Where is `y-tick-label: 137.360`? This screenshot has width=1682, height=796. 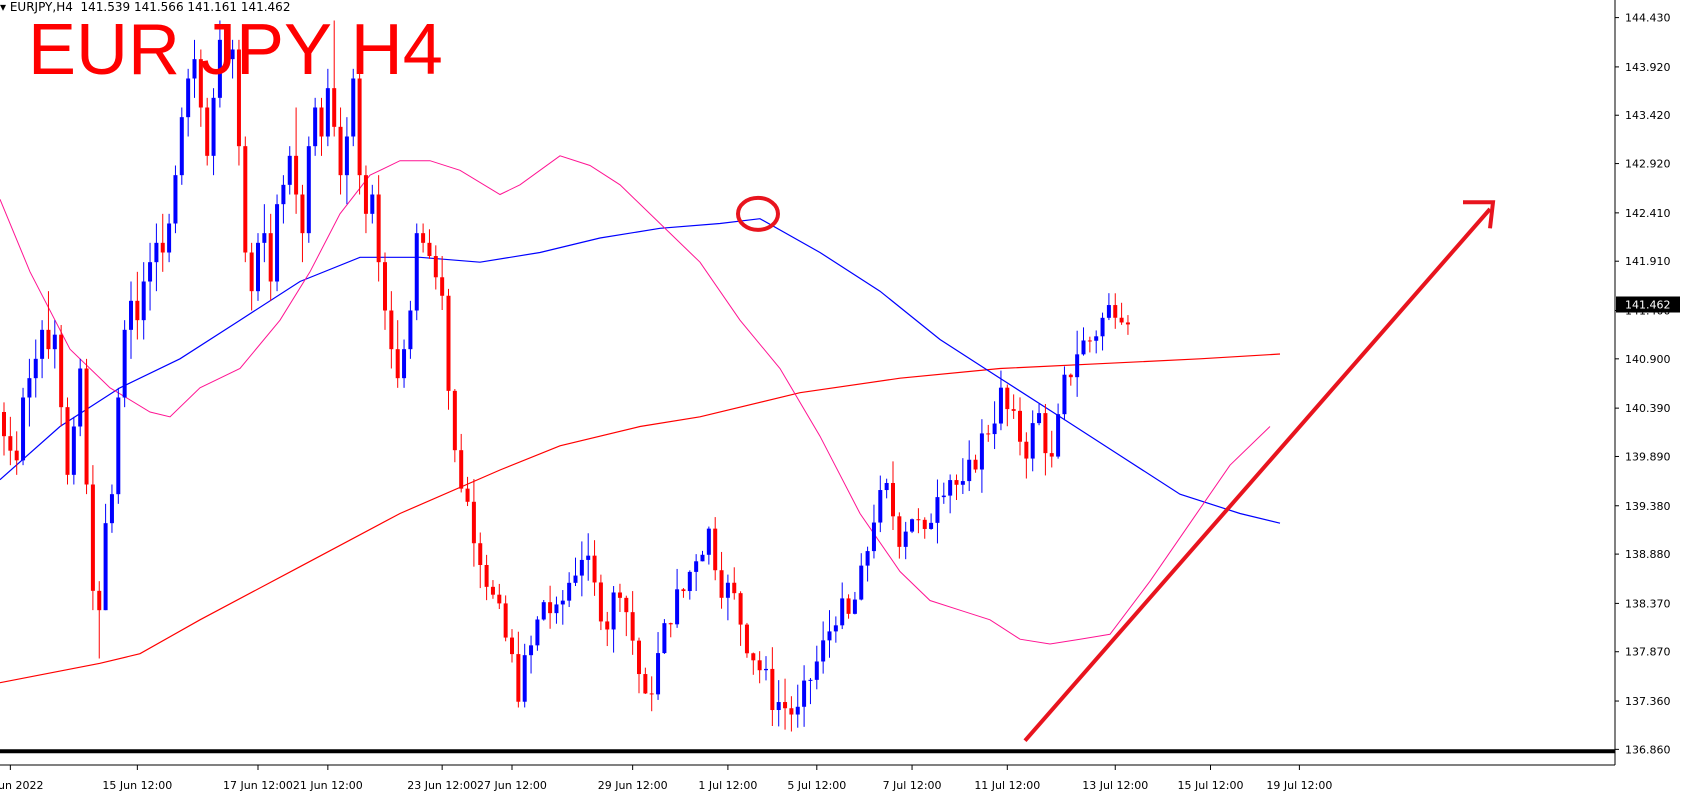
y-tick-label: 137.360 is located at coordinates (1648, 701).